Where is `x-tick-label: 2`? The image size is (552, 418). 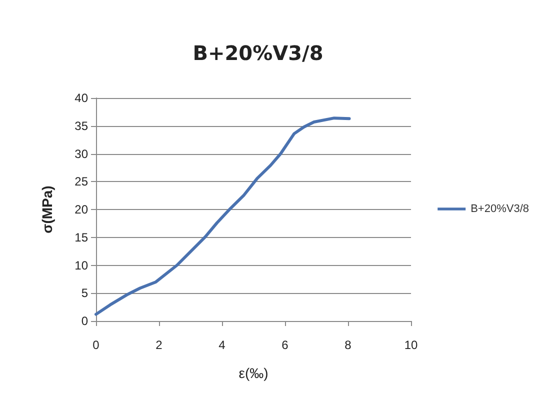 x-tick-label: 2 is located at coordinates (159, 345).